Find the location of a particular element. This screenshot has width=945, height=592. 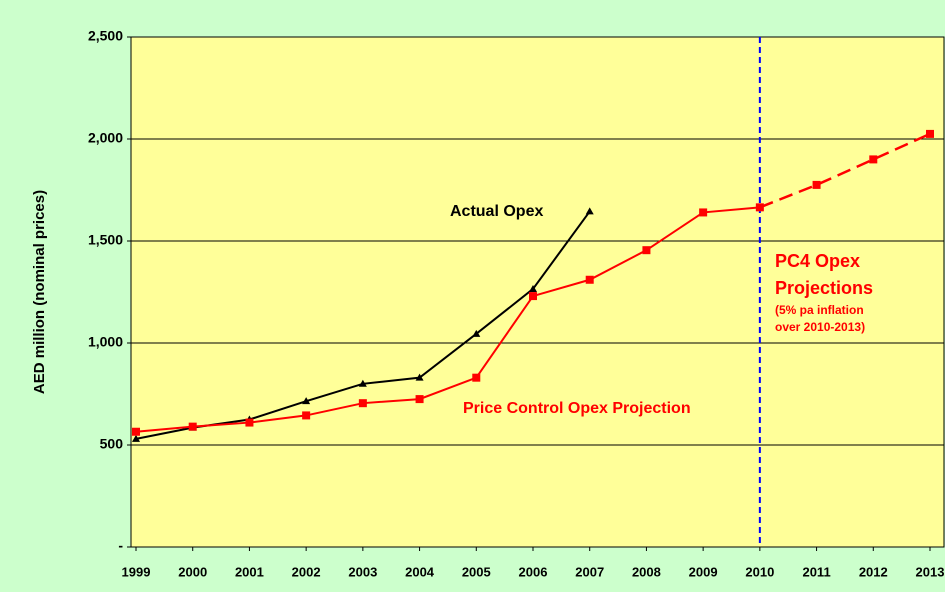

x-tick-label: 1999 is located at coordinates (136, 571).